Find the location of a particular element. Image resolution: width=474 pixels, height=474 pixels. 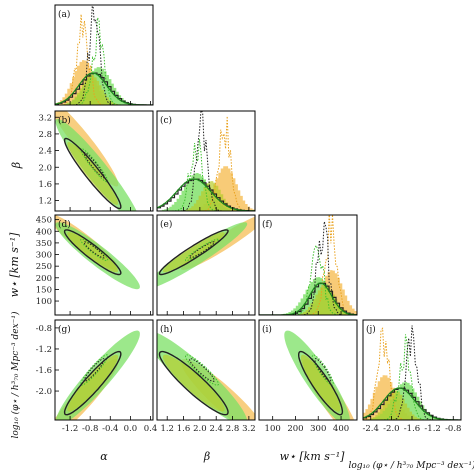

y-tick-label: -1.6 is located at coordinates (44, 371).